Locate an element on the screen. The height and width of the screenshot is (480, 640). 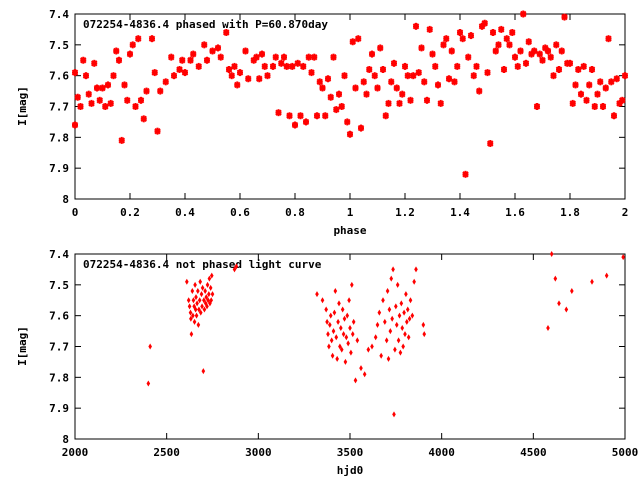
x-tick-label: 3000 is located at coordinates (258, 452).